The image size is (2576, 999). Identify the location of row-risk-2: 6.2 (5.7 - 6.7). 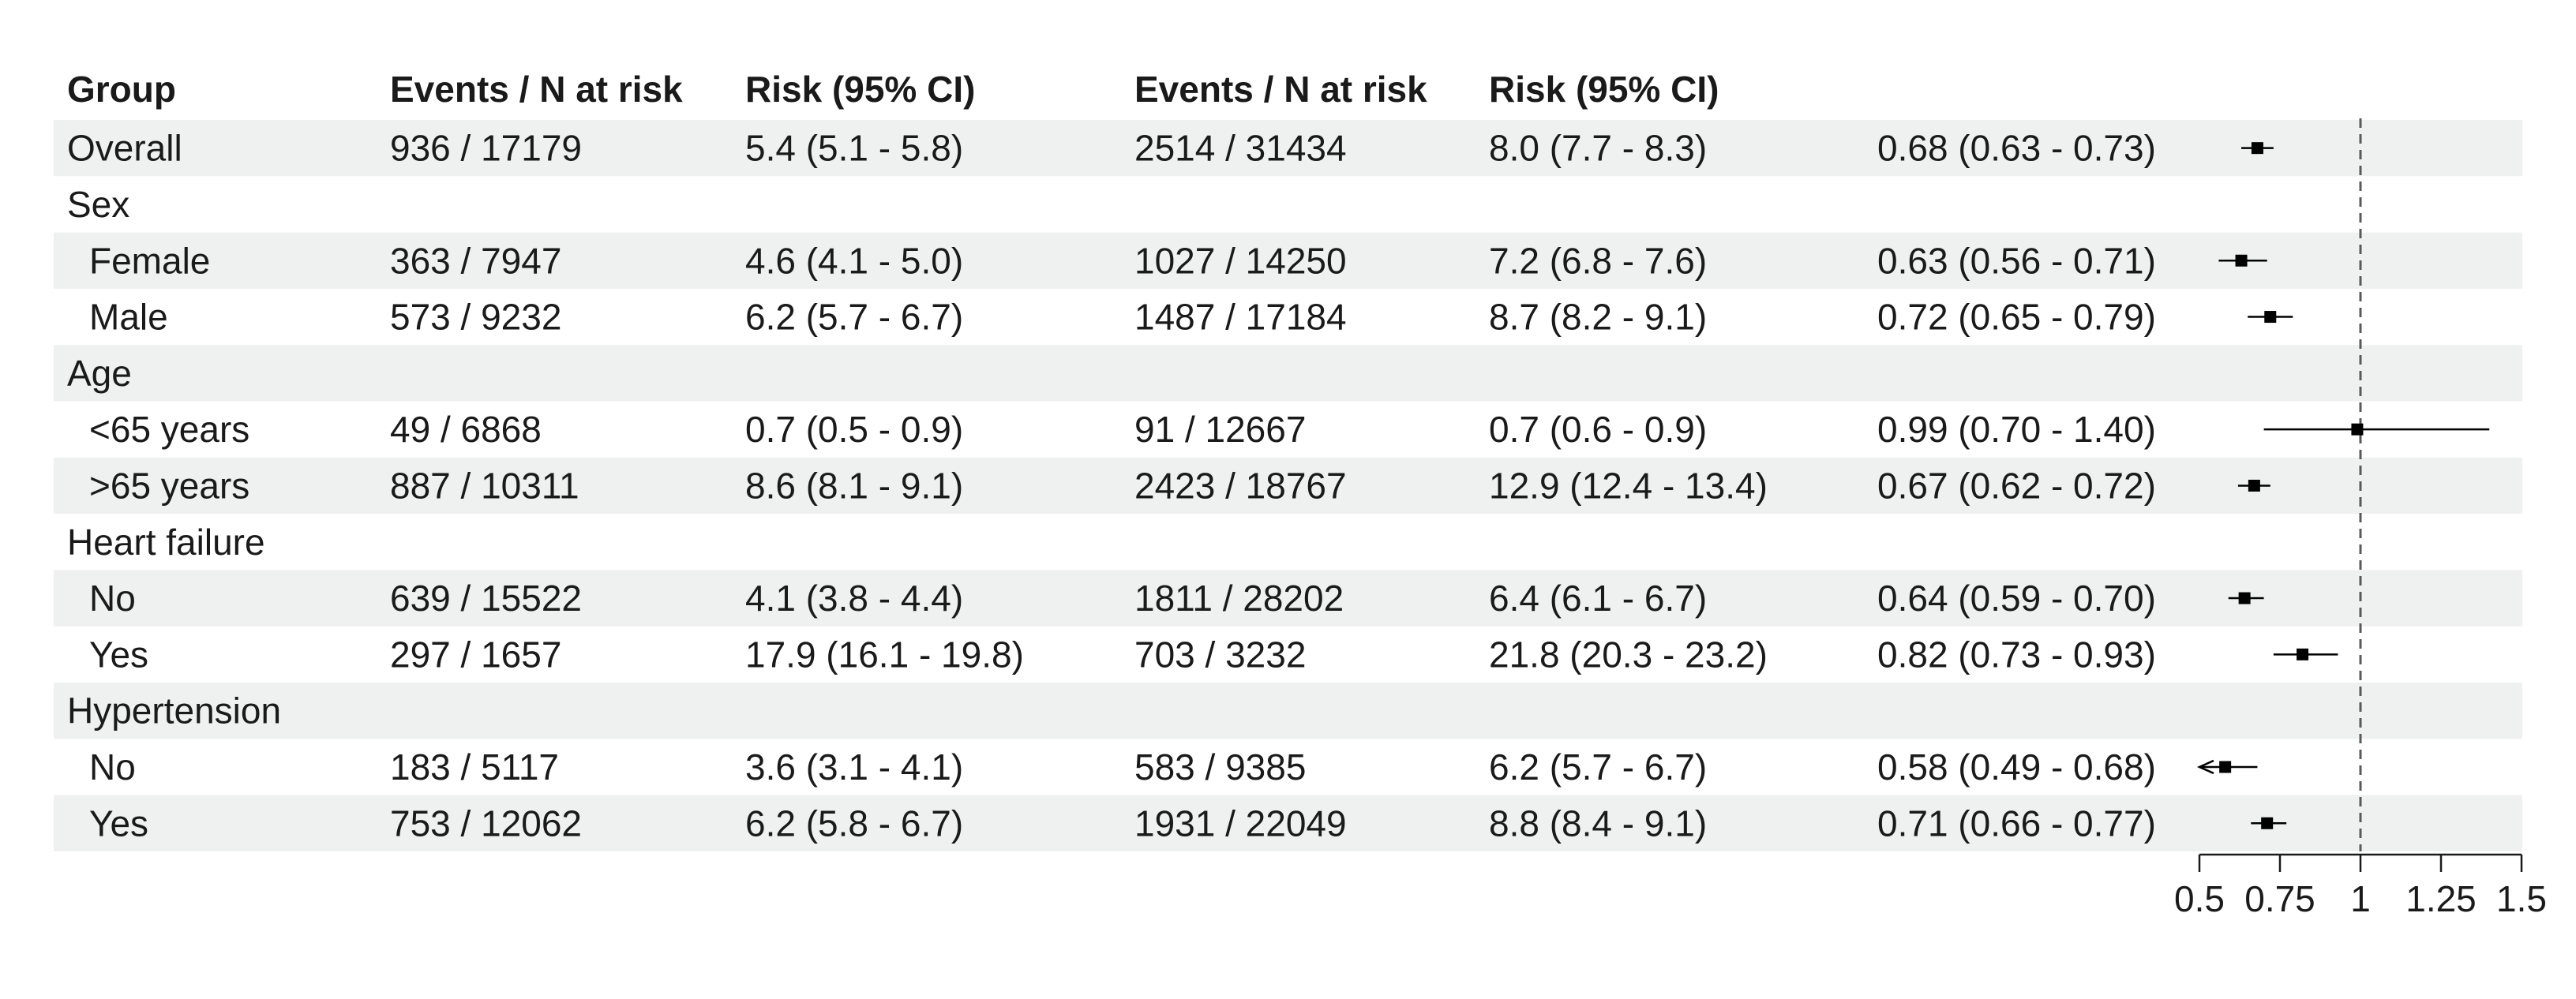
(1598, 767).